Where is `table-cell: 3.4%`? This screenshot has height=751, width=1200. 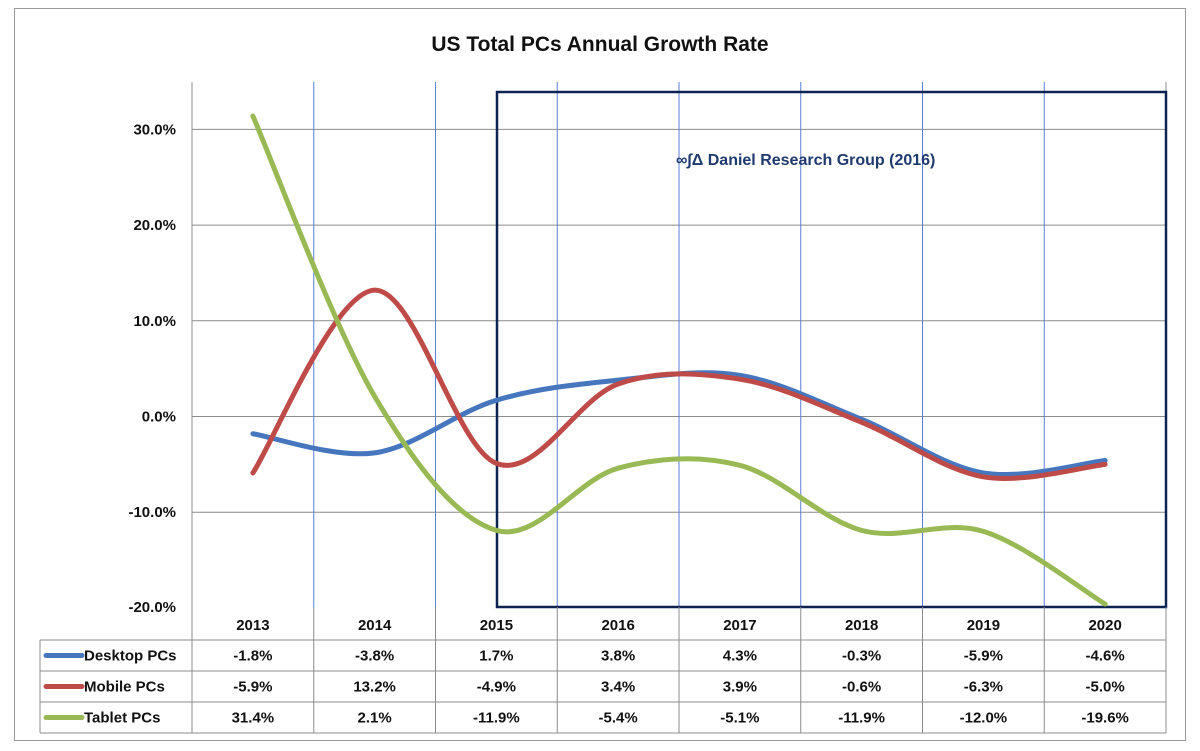
table-cell: 3.4% is located at coordinates (618, 687).